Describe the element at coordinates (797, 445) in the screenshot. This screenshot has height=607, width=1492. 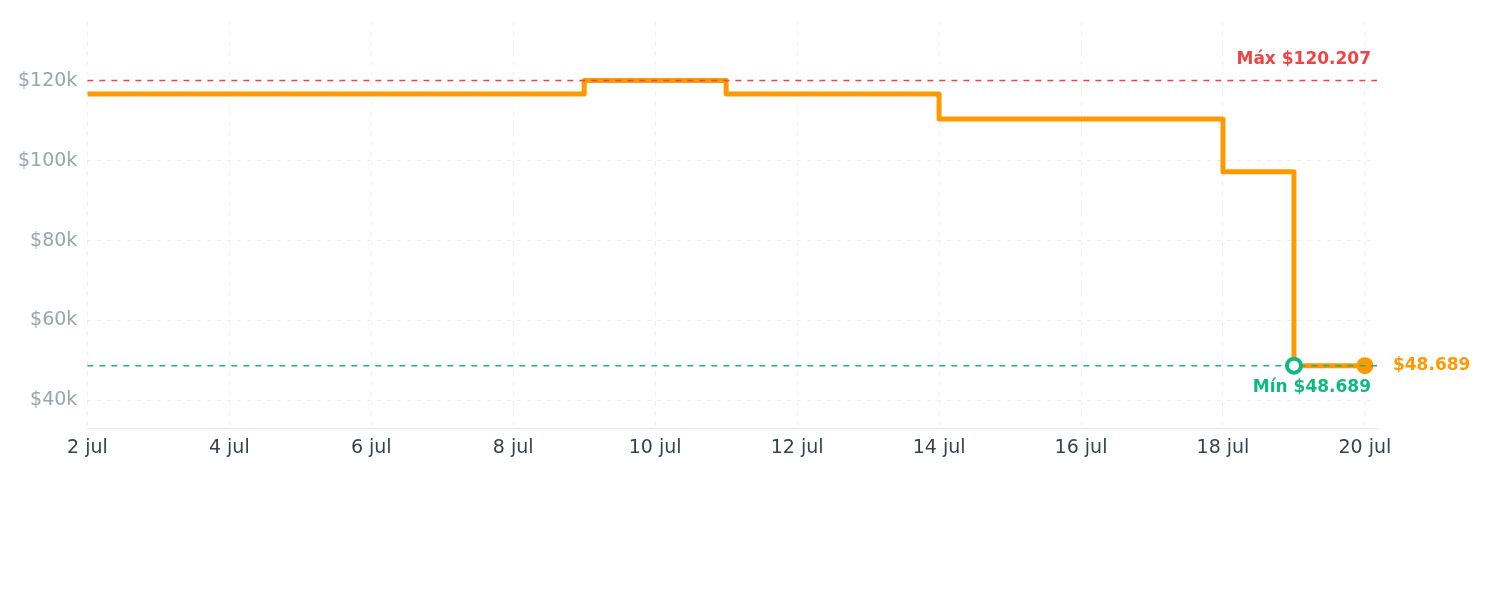
I see `x-tick-label: 12 jul` at that location.